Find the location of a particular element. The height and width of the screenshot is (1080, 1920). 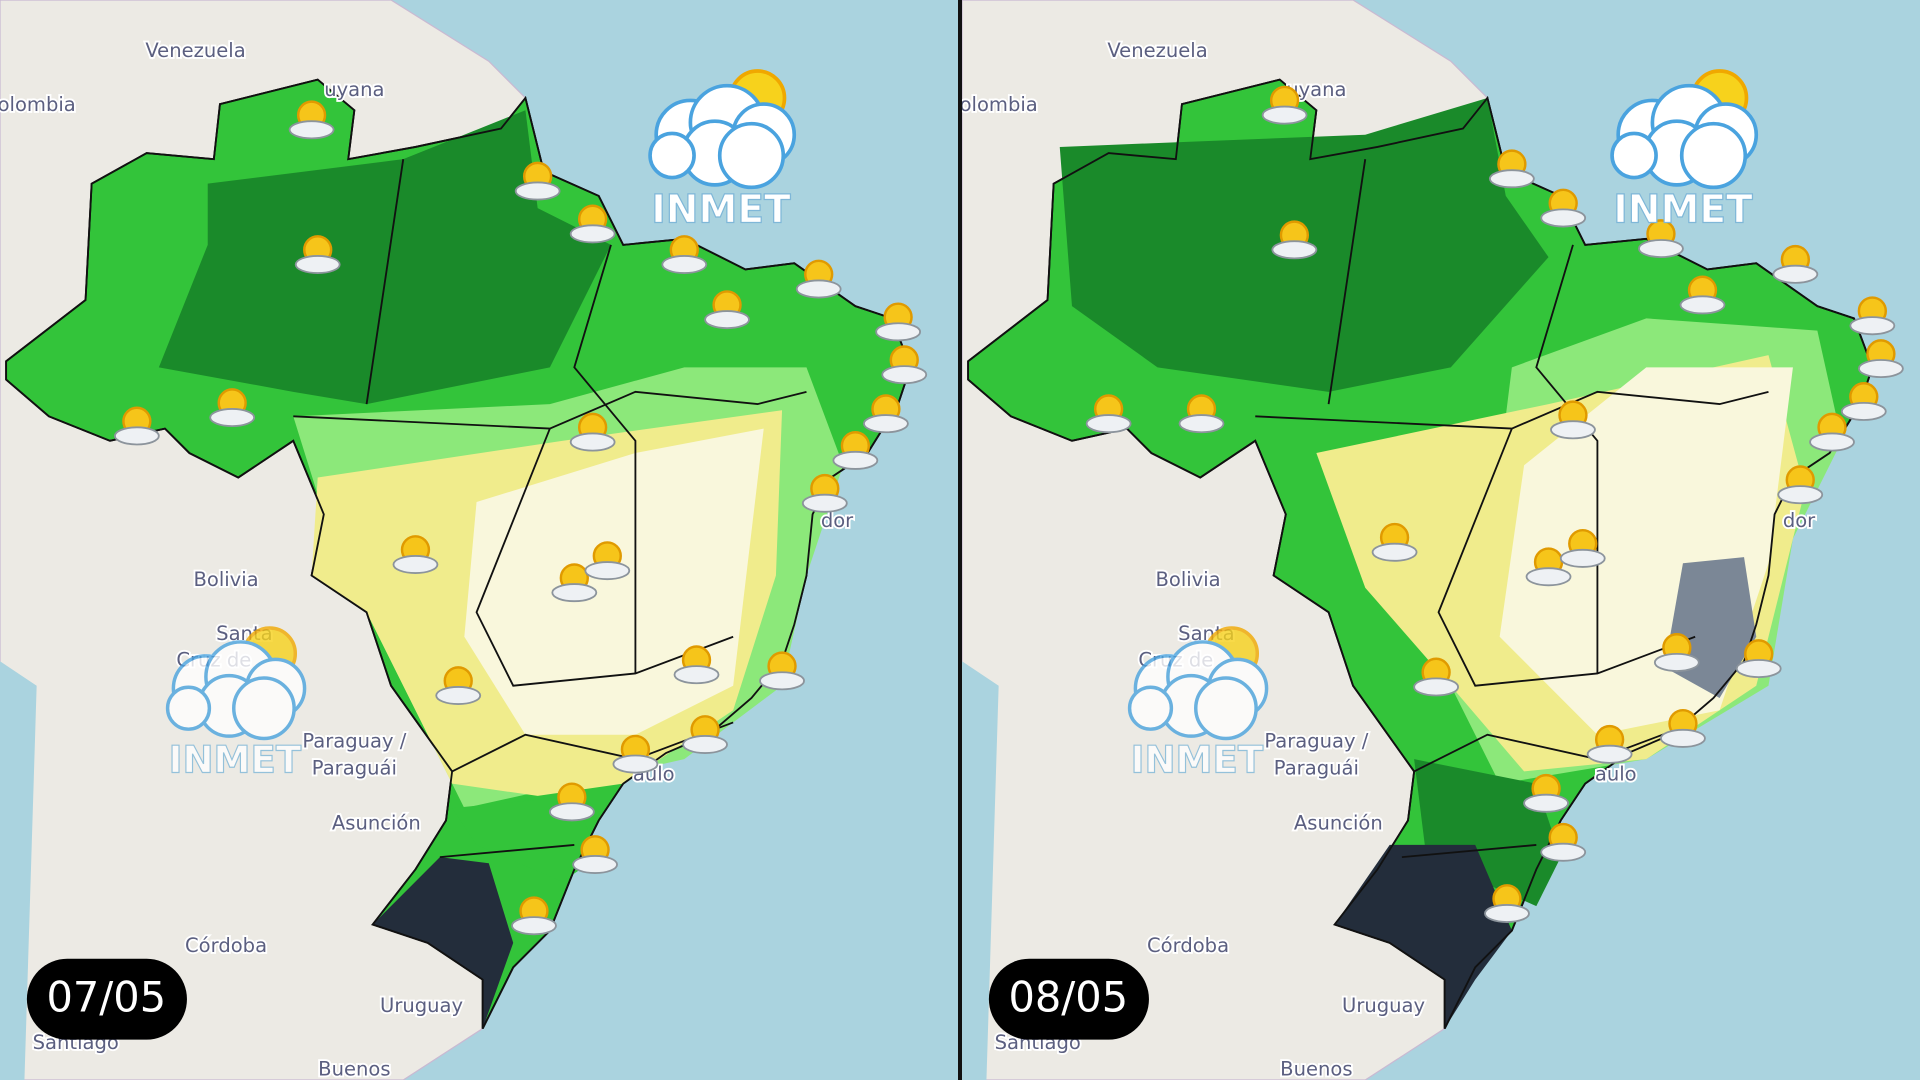

map-label: Paraguay / is located at coordinates (1316, 741).